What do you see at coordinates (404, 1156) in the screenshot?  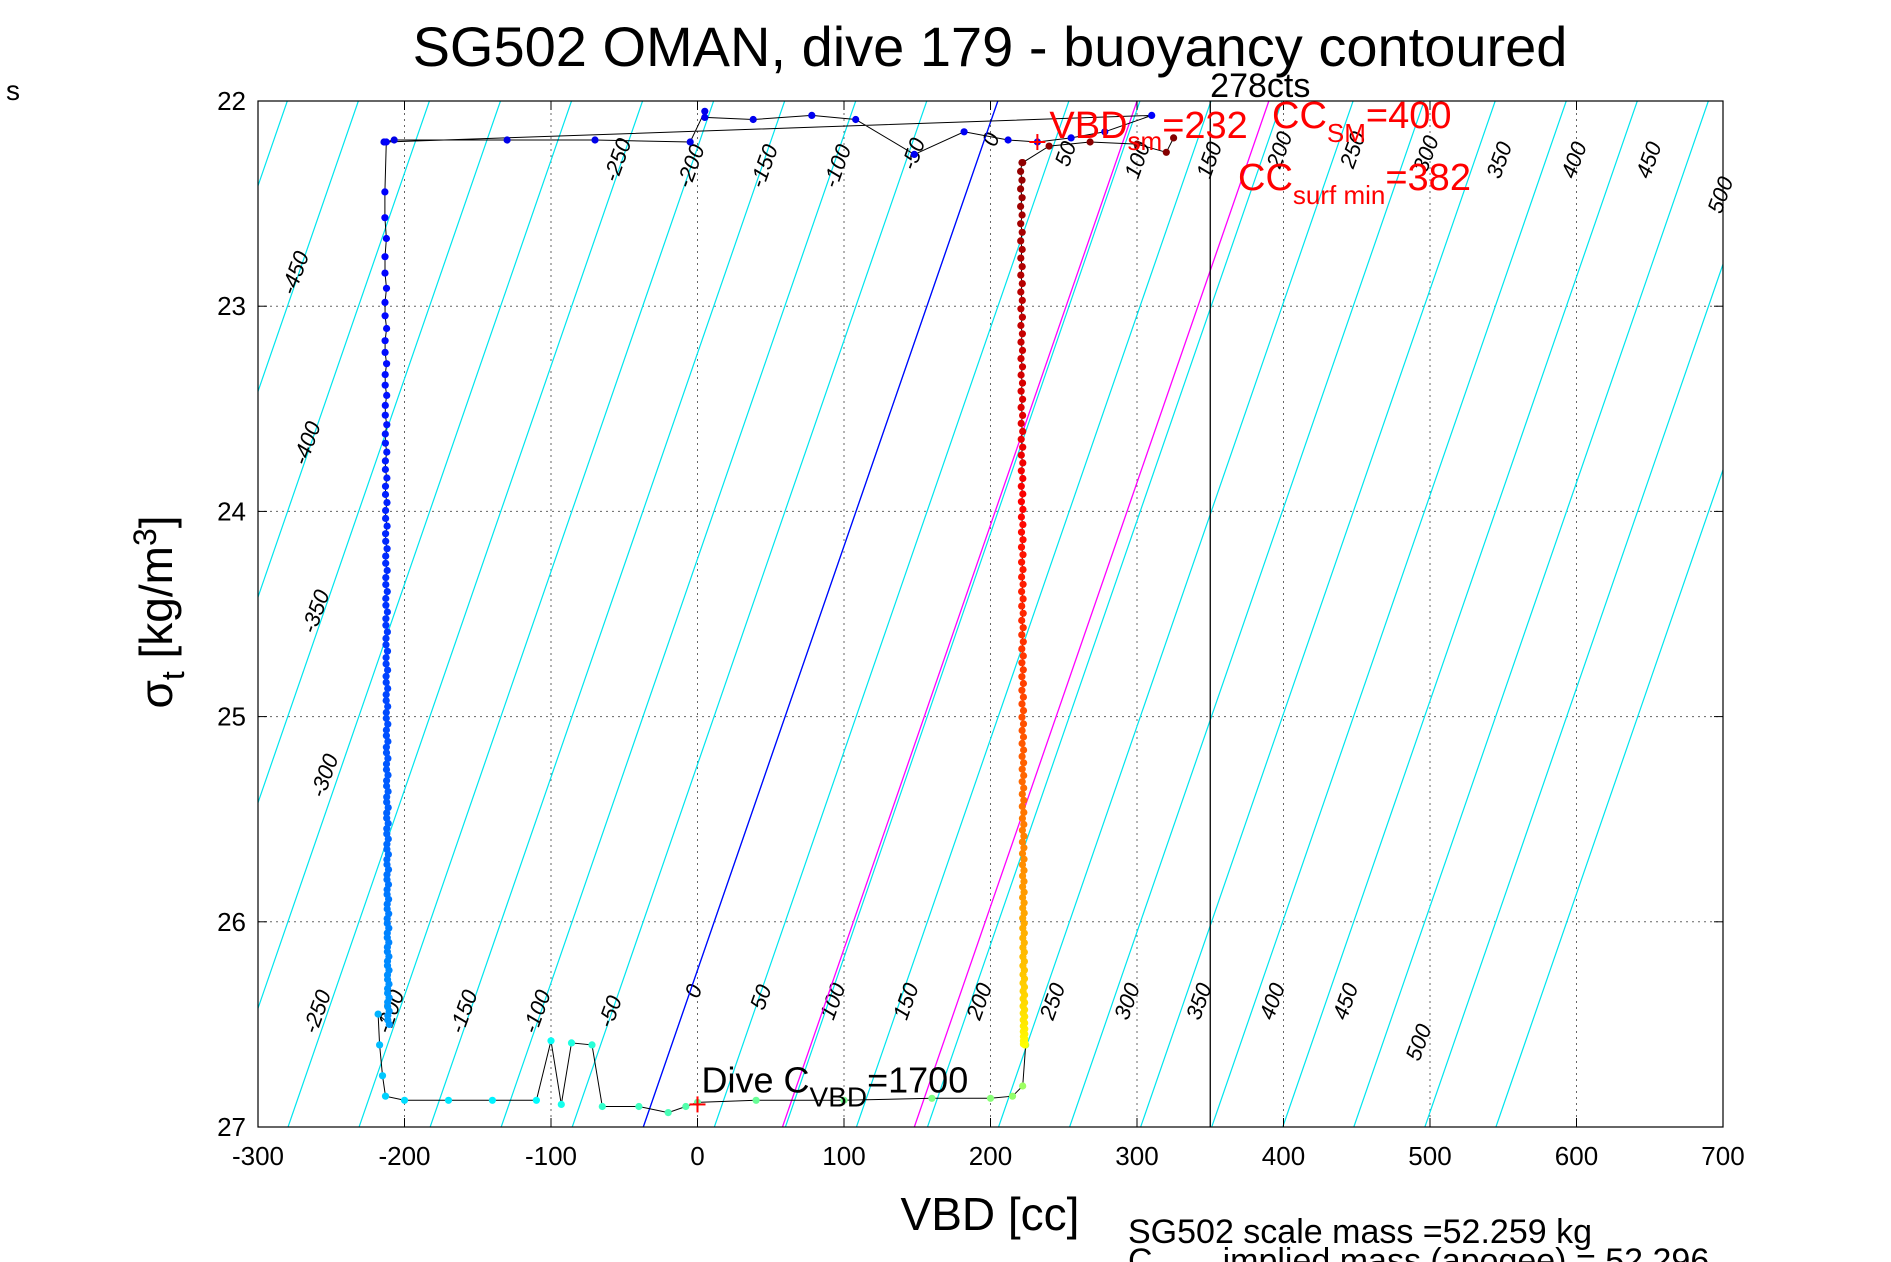 I see `x-tick-label: -200` at bounding box center [404, 1156].